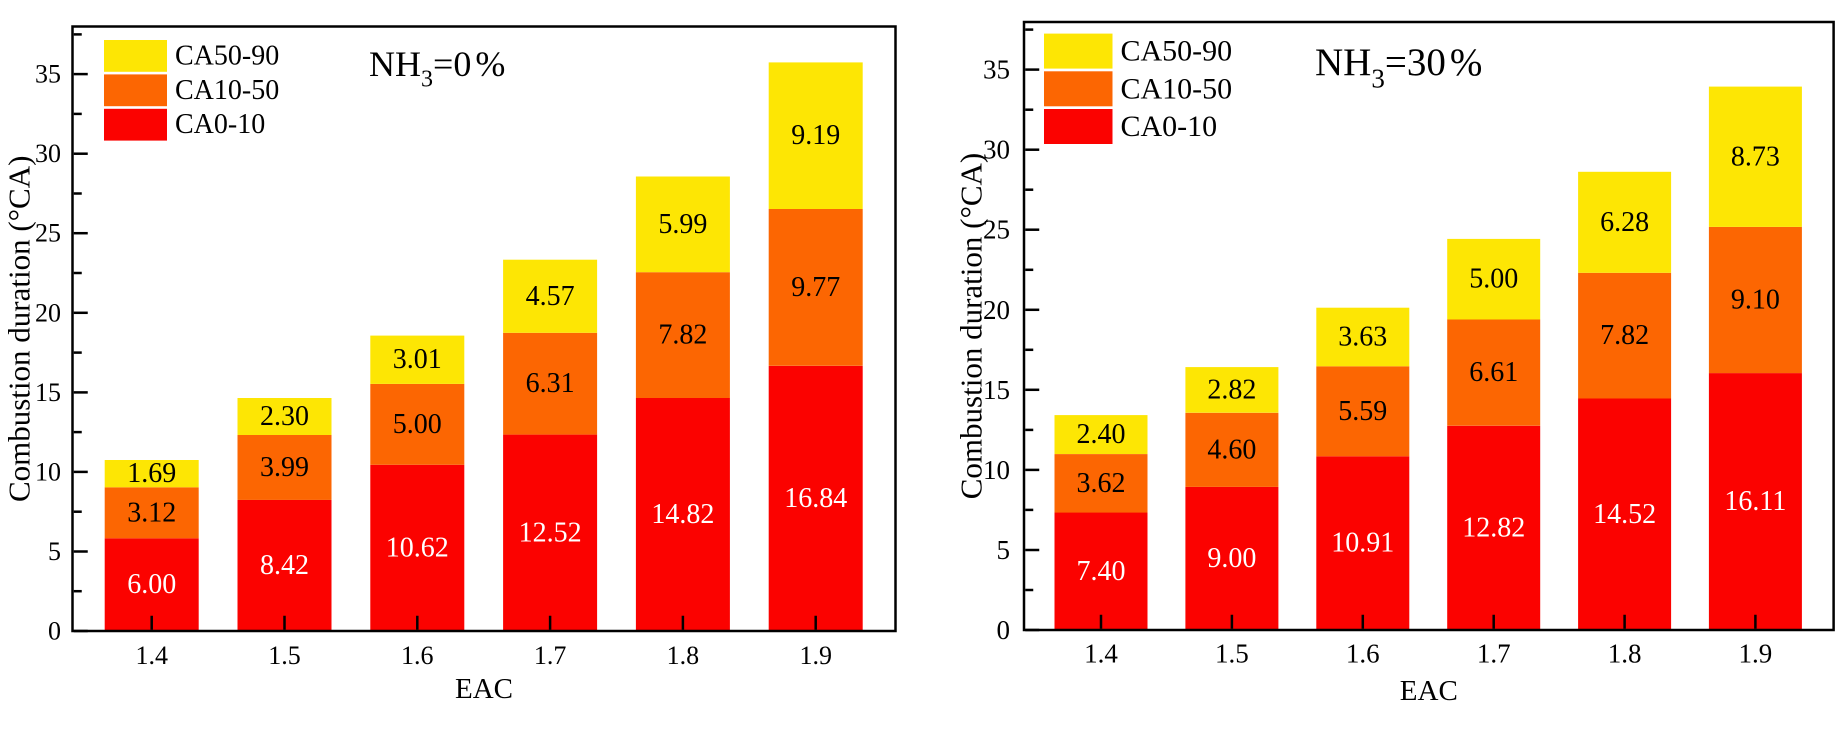 This screenshot has width=1841, height=736. Describe the element at coordinates (1231, 389) in the screenshot. I see `svg-text: 2.82` at that location.